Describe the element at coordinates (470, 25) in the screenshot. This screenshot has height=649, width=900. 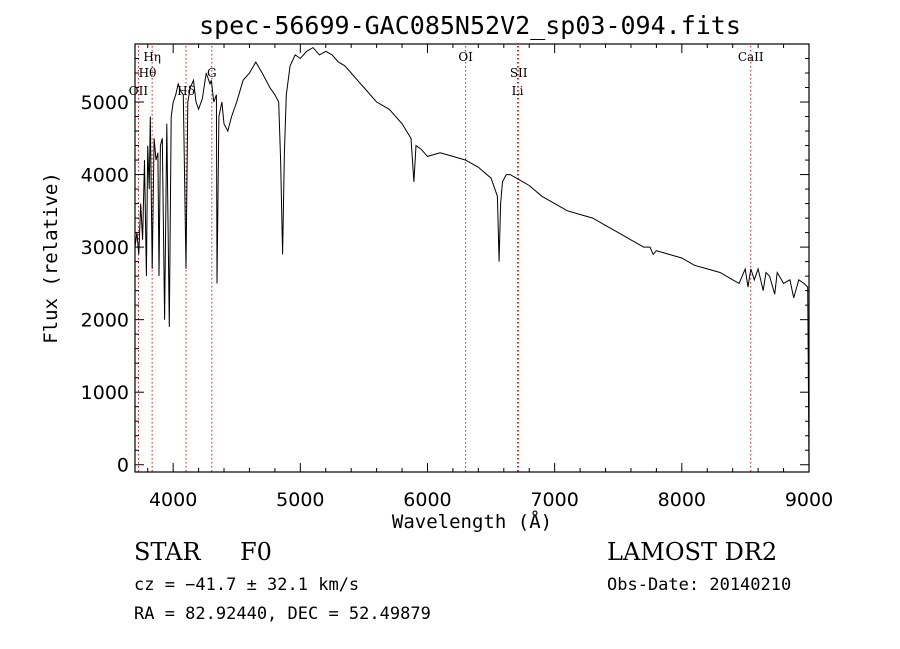
I see `chart-title: spec-56699-GAC085N52V2_sp03-094.fits` at that location.